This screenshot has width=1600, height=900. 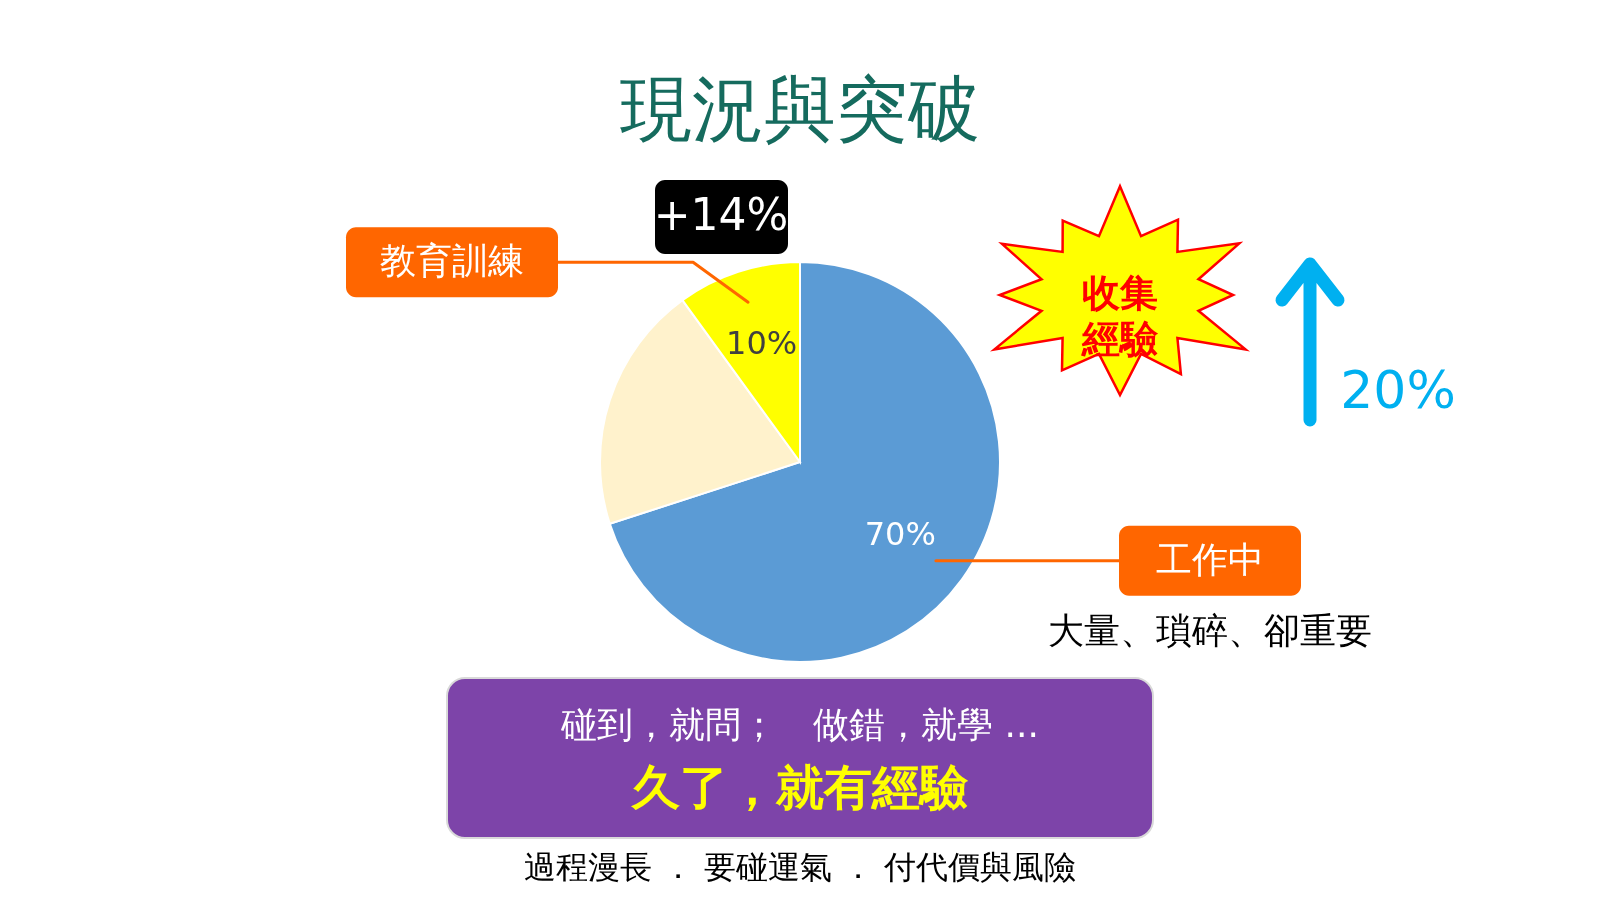 What do you see at coordinates (1210, 630) in the screenshot?
I see `text: 大量、瑣碎、卻重要` at bounding box center [1210, 630].